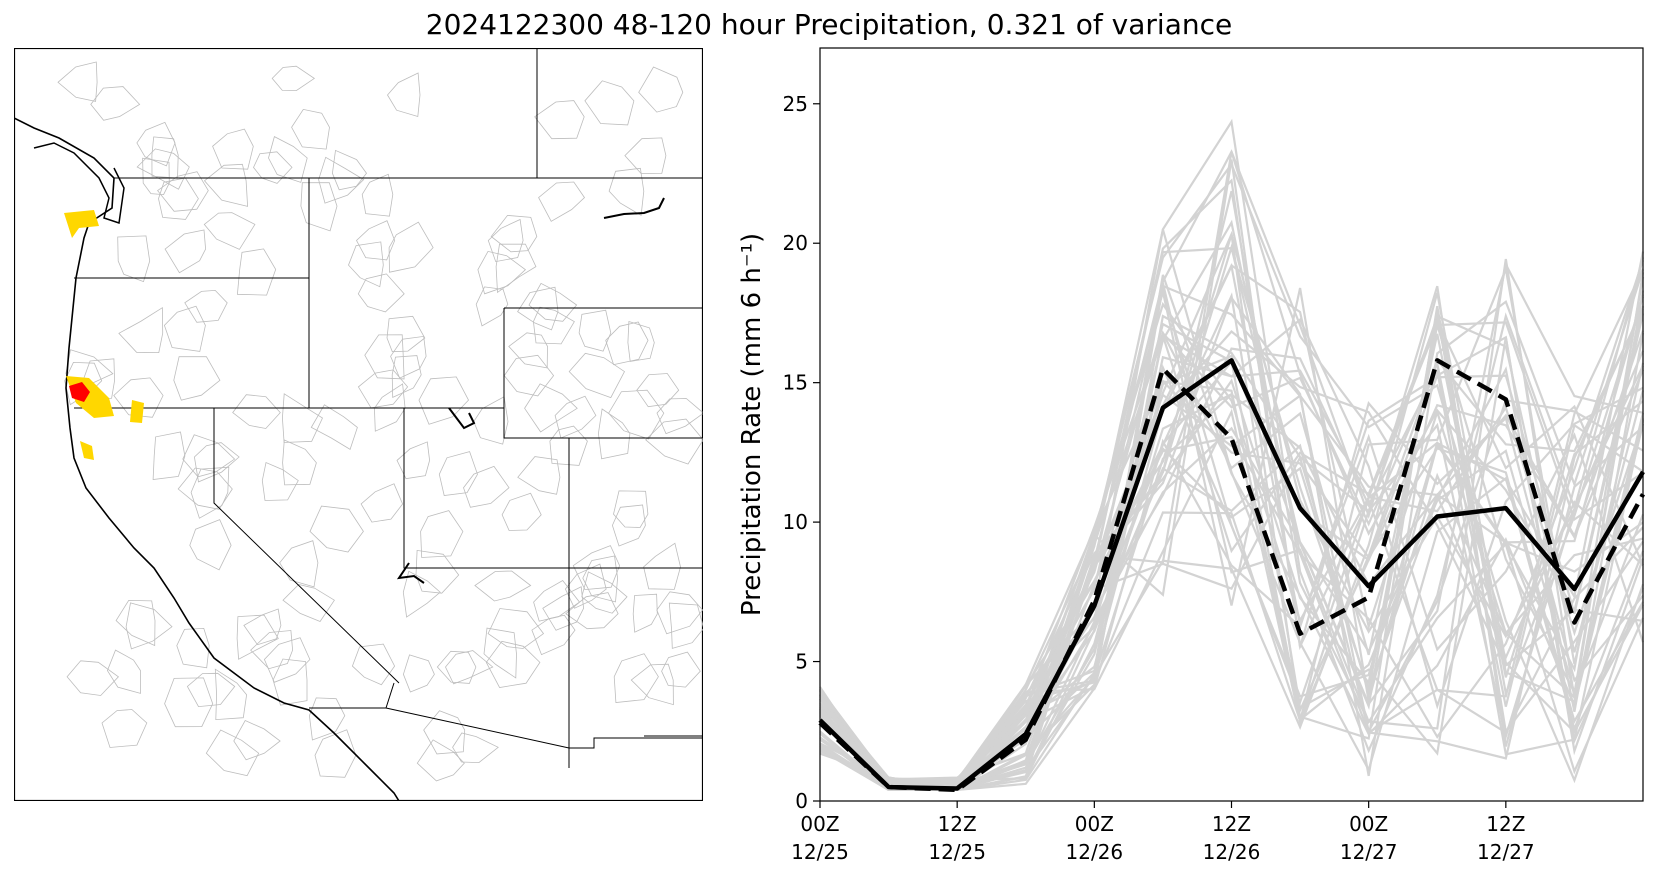 The height and width of the screenshot is (883, 1658). What do you see at coordinates (87, 450) in the screenshot?
I see `highlight-yellow-ca3` at bounding box center [87, 450].